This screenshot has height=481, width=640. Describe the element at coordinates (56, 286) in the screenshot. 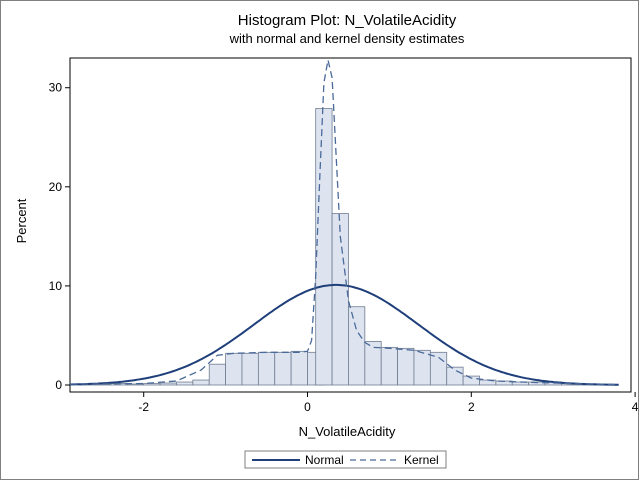

I see `y-tick-label: 10` at that location.